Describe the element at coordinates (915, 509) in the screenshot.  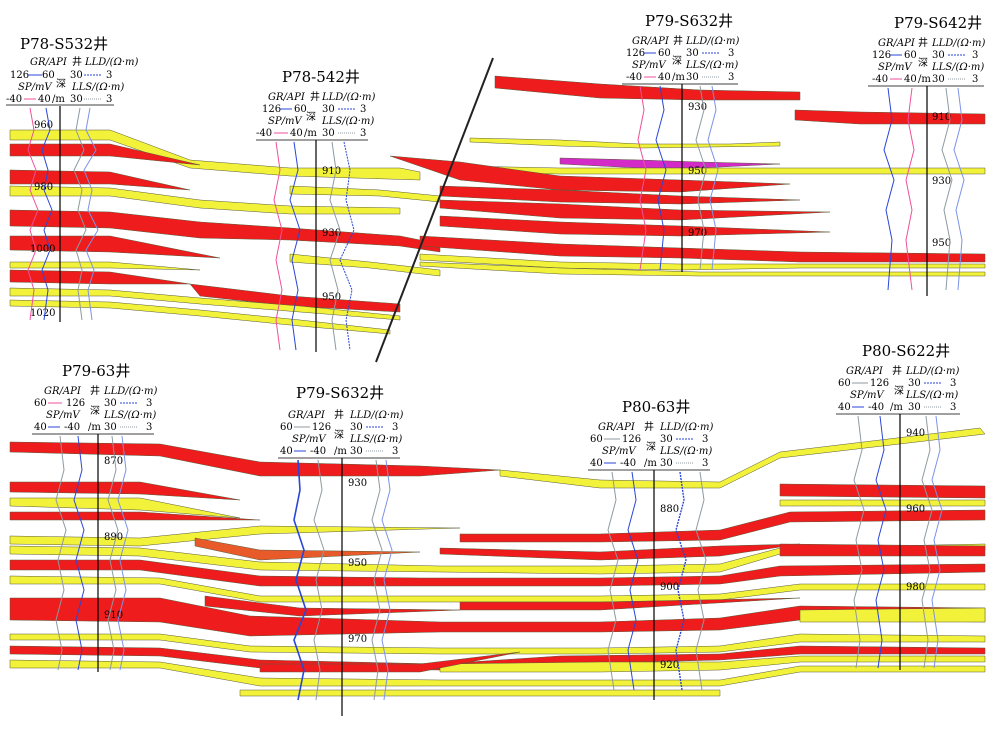
I see `depth-tick-label: 960` at that location.